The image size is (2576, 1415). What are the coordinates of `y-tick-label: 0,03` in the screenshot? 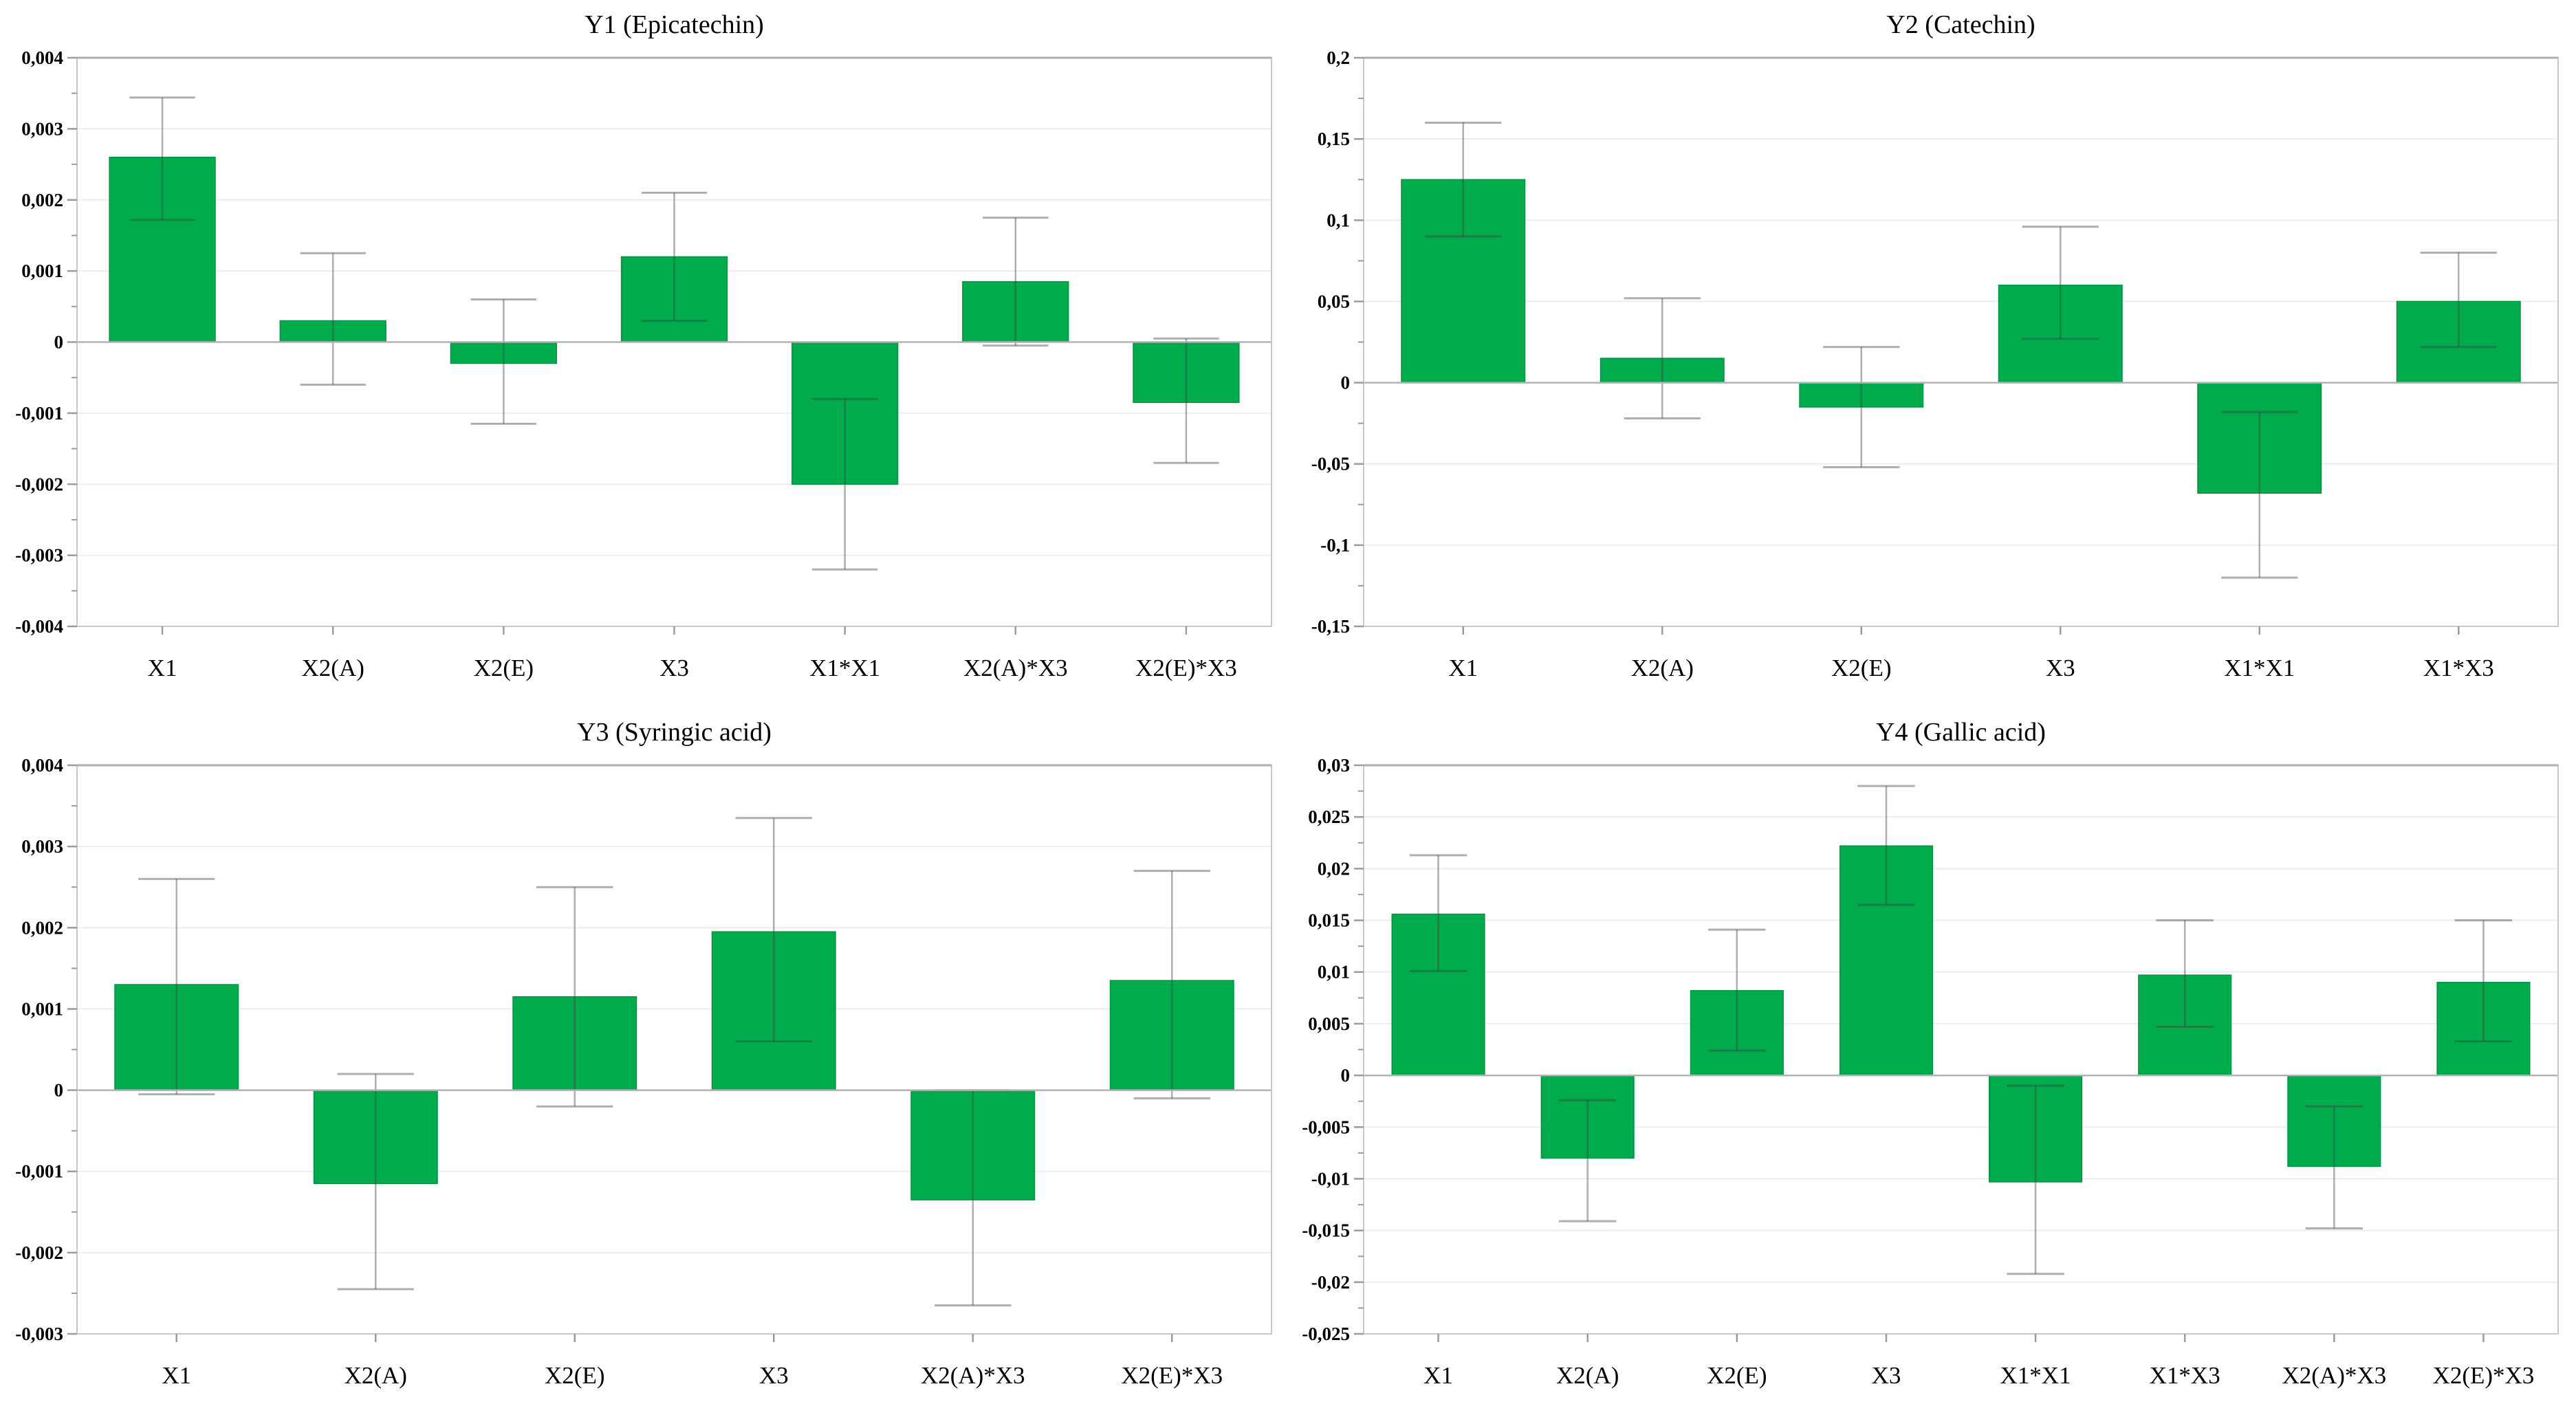 It's located at (1334, 765).